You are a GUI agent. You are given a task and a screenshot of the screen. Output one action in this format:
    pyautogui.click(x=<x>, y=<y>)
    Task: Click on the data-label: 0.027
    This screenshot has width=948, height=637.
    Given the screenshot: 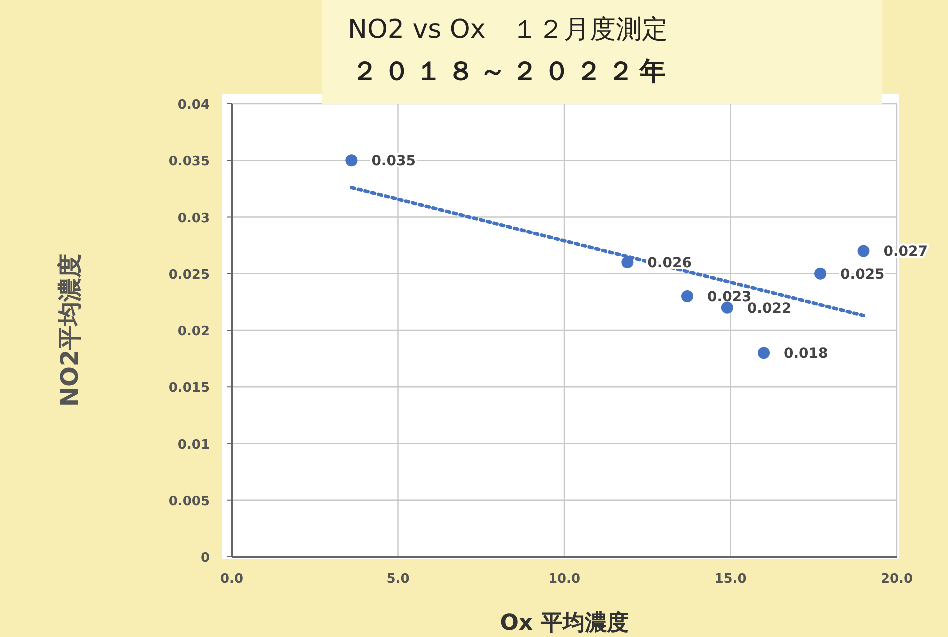 What is the action you would take?
    pyautogui.click(x=906, y=252)
    